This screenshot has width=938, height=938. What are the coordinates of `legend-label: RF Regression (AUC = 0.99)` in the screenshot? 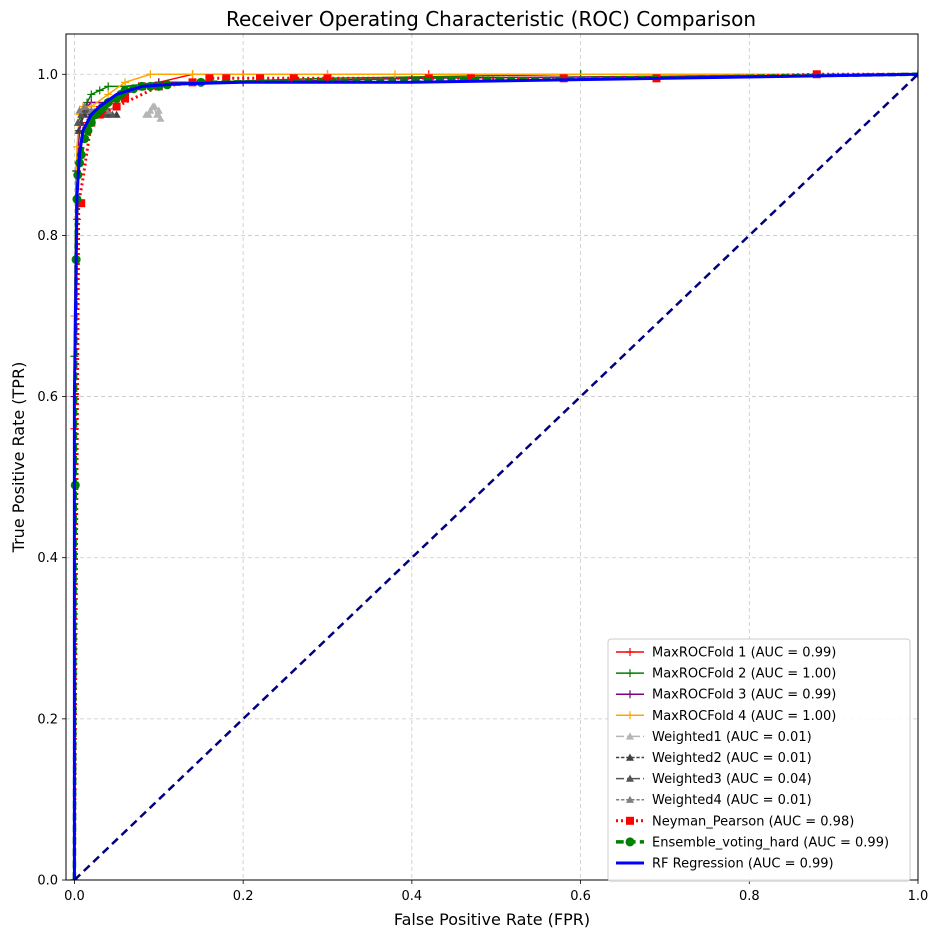 It's located at (743, 864).